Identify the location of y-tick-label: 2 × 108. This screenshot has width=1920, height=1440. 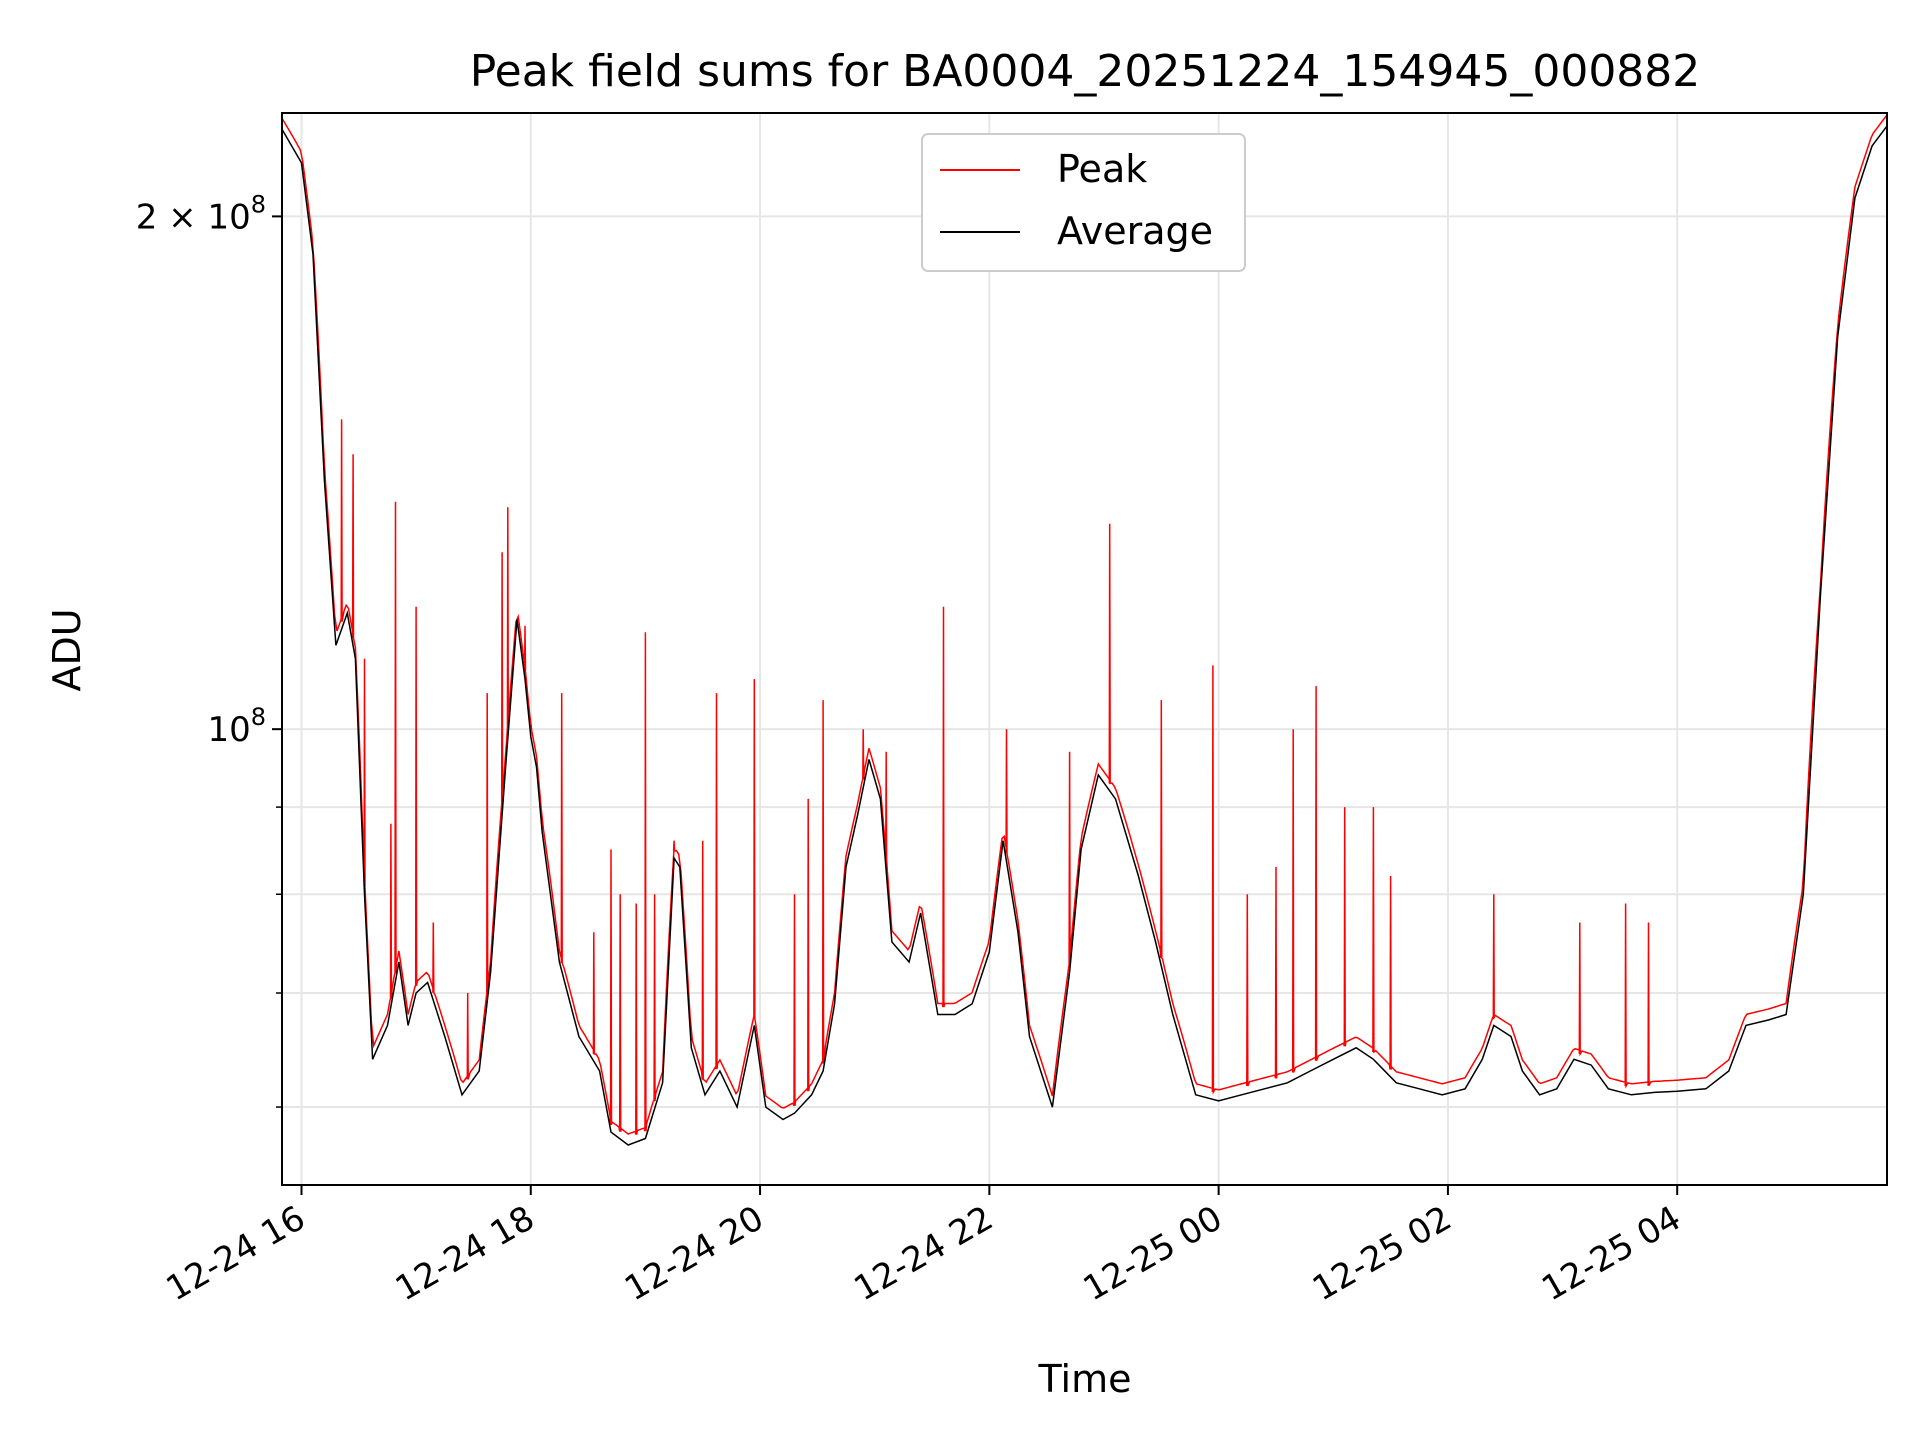
(201, 213).